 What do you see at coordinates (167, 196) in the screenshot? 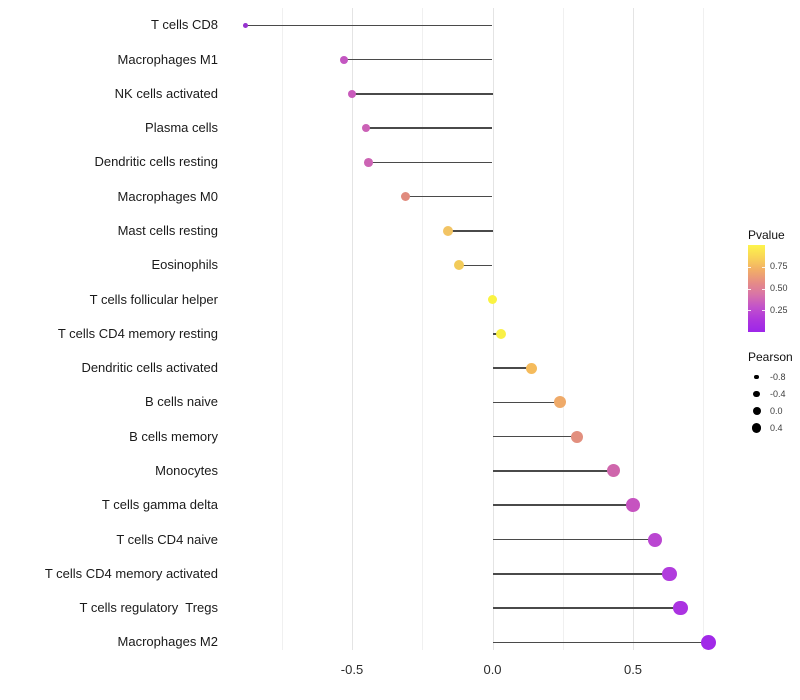
I see `category-label: Macrophages M0` at bounding box center [167, 196].